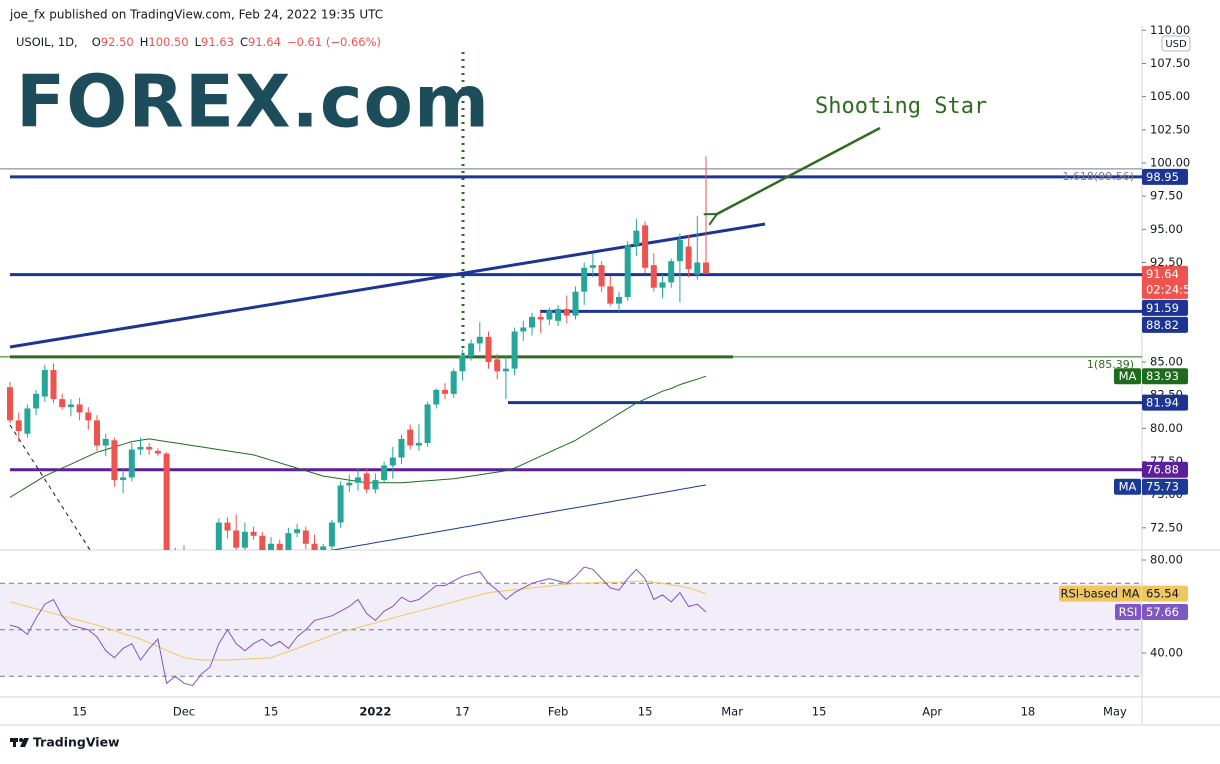 The image size is (1220, 764). Describe the element at coordinates (1166, 653) in the screenshot. I see `rsi-y-tick-label: 40.00` at that location.